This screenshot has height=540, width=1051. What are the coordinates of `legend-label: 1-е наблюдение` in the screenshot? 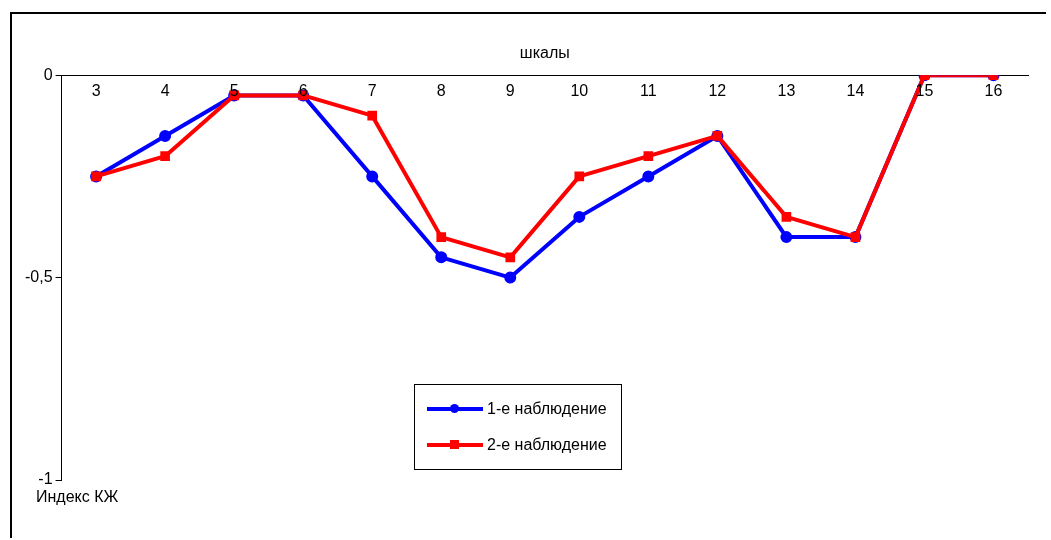 It's located at (547, 409).